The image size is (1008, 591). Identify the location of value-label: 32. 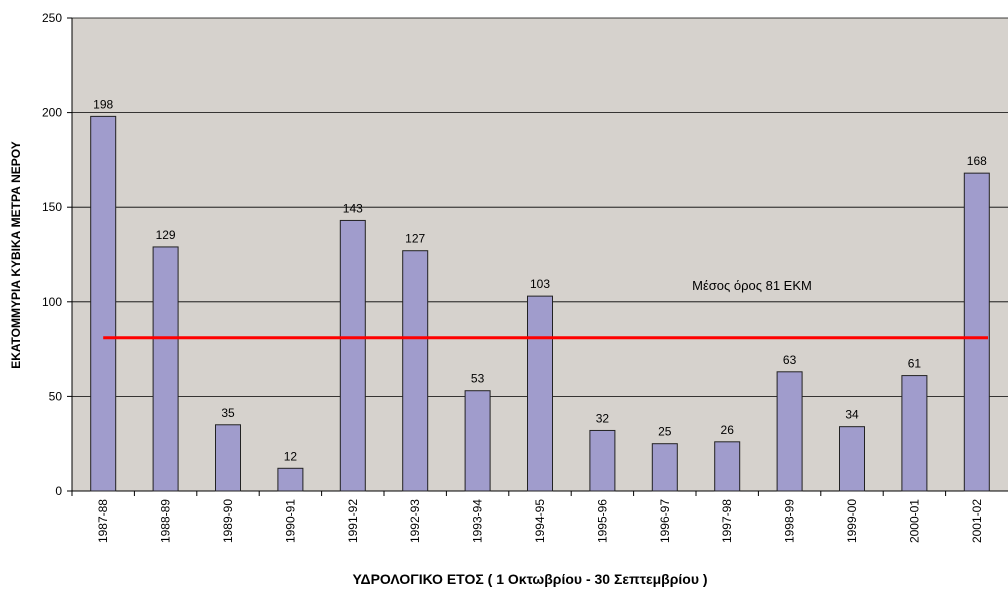
(603, 418).